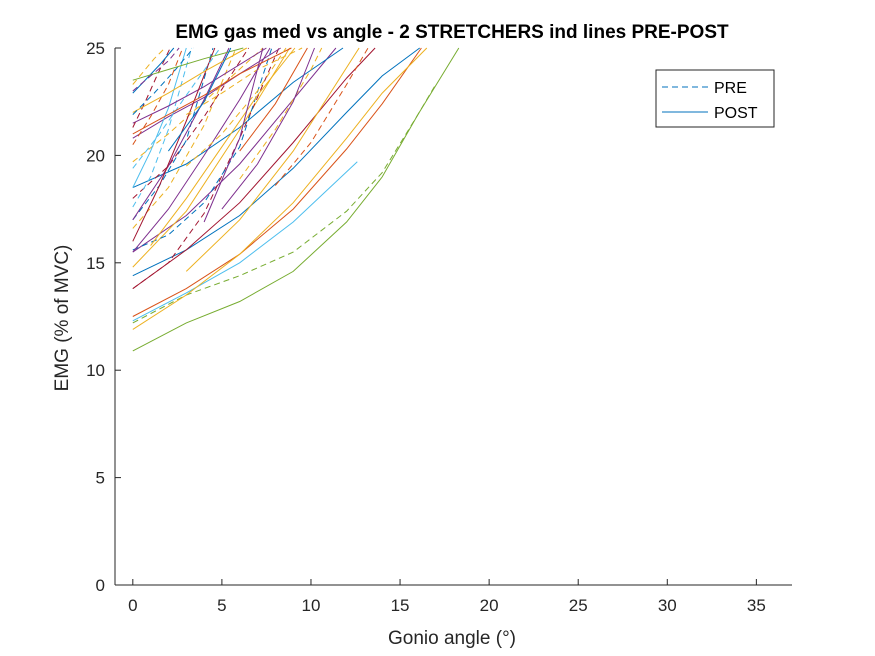 The height and width of the screenshot is (656, 875). I want to click on x-tick-label: 35, so click(756, 605).